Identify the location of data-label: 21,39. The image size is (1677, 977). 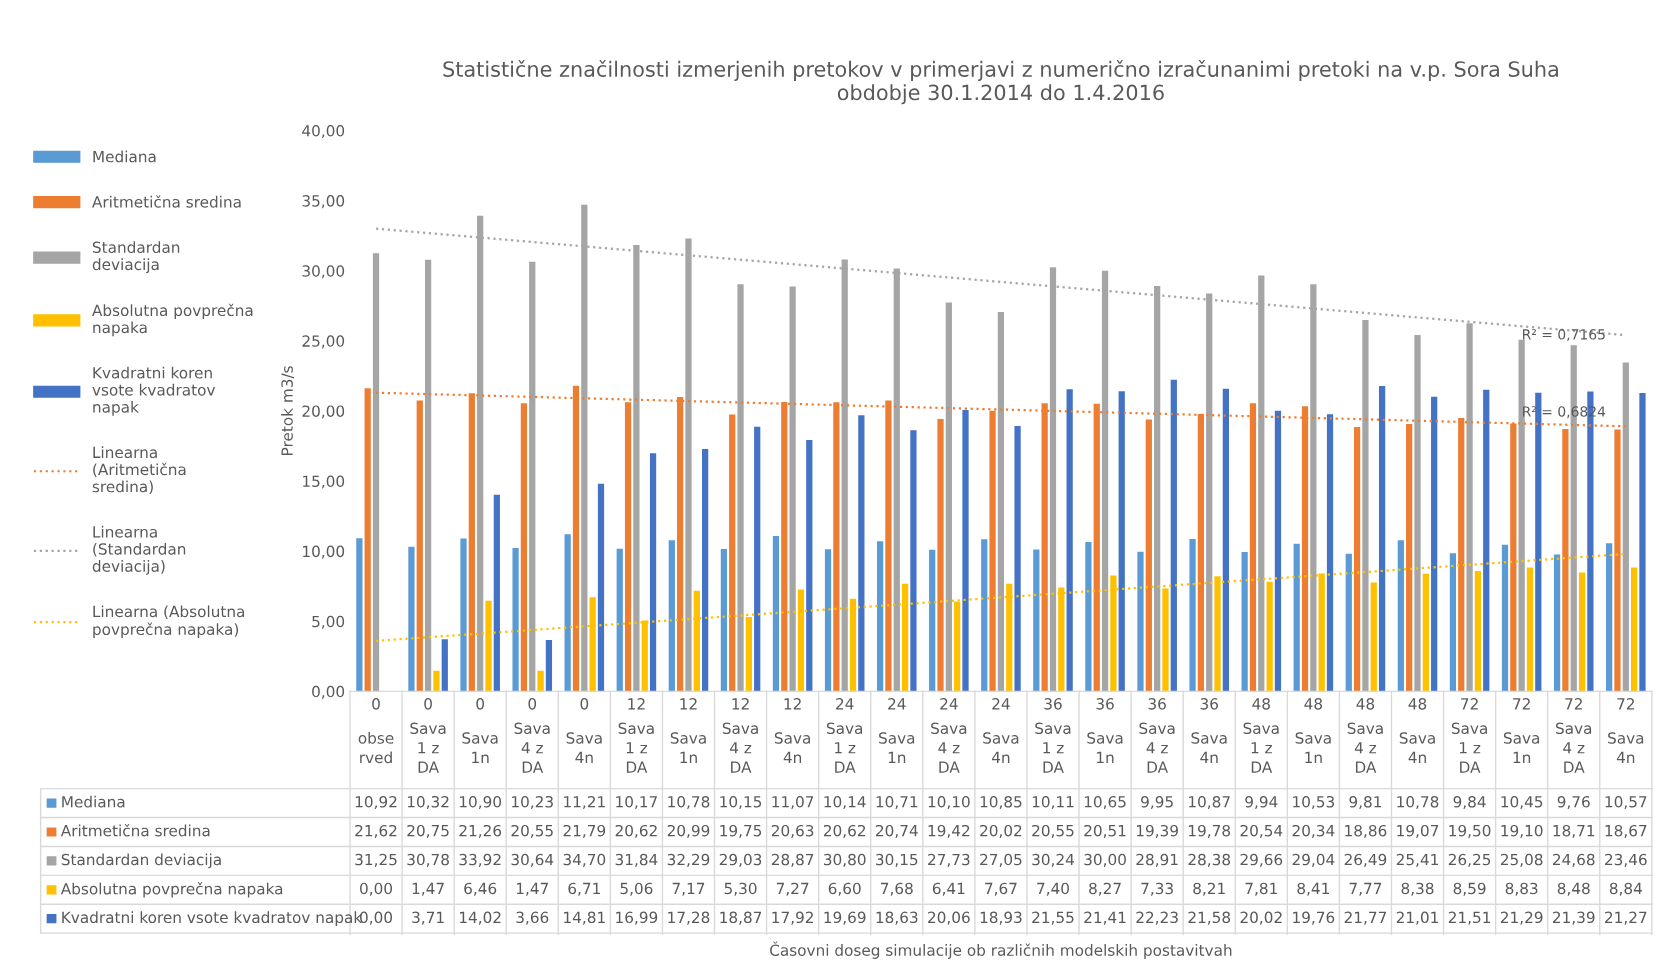
(1573, 918).